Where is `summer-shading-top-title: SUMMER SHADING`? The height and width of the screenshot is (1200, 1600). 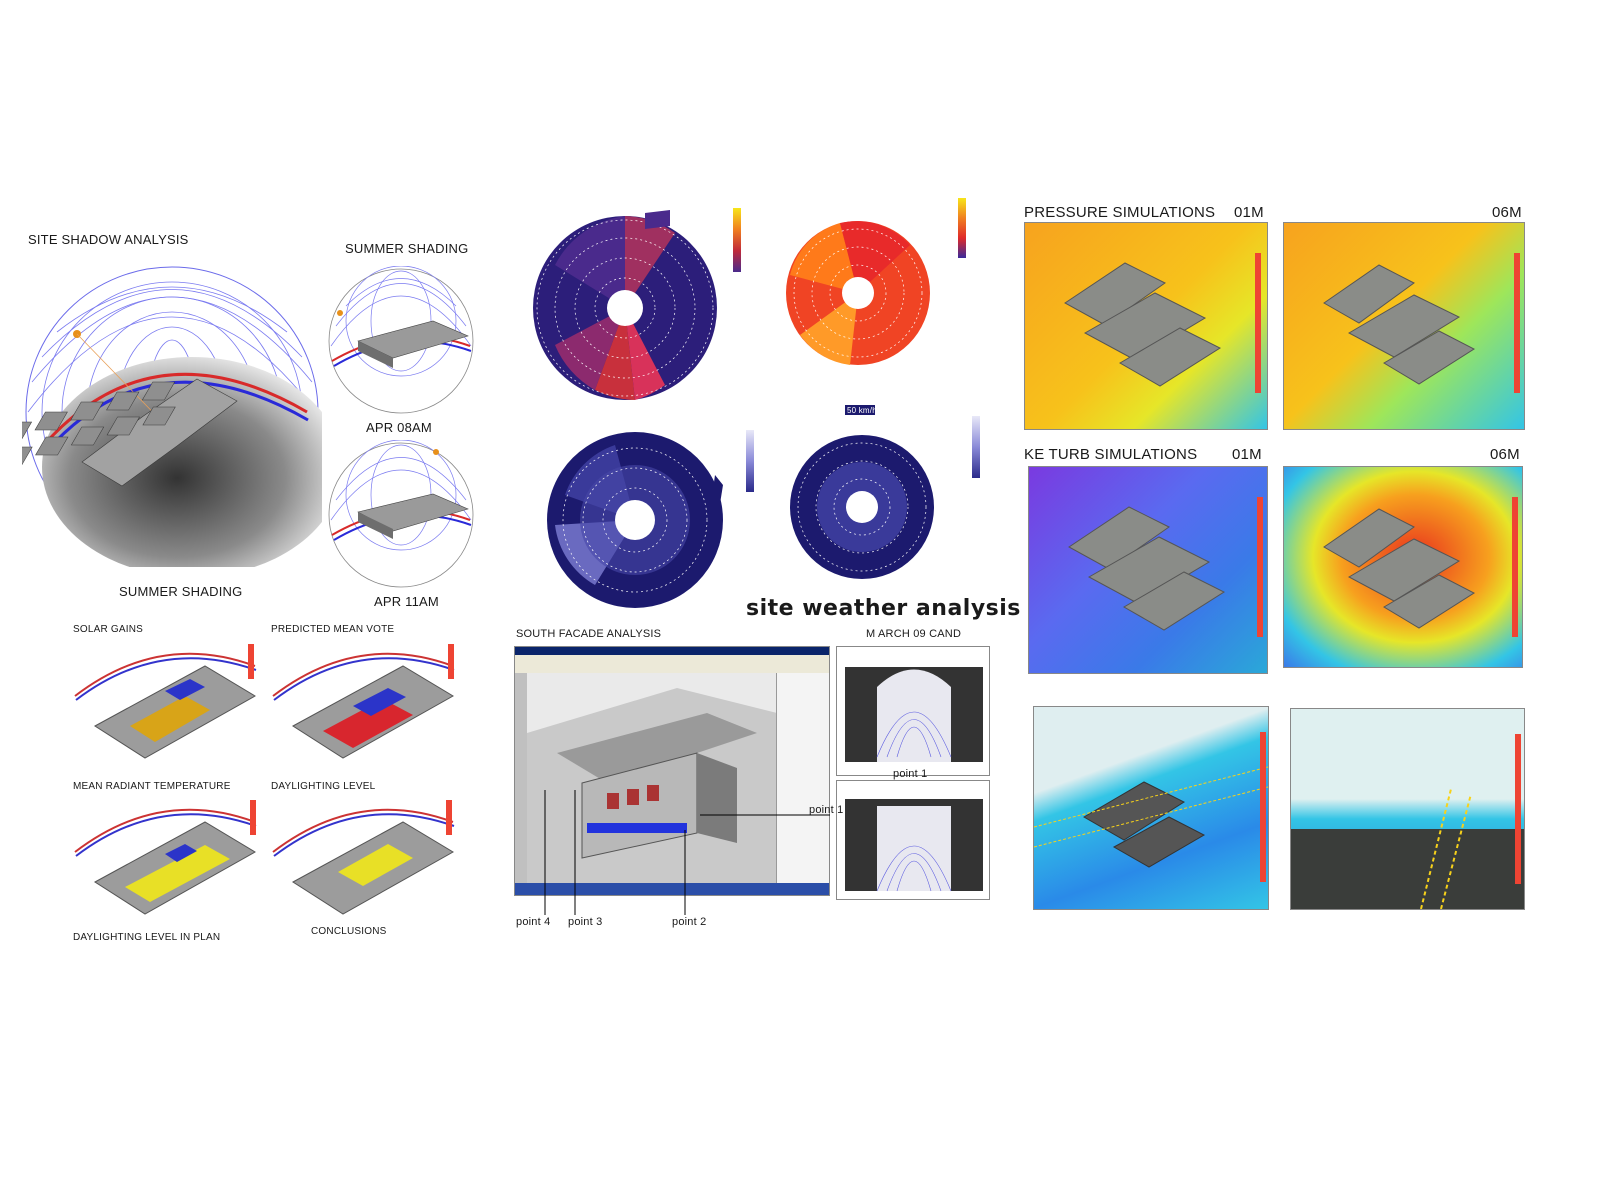
summer-shading-top-title: SUMMER SHADING is located at coordinates (407, 248).